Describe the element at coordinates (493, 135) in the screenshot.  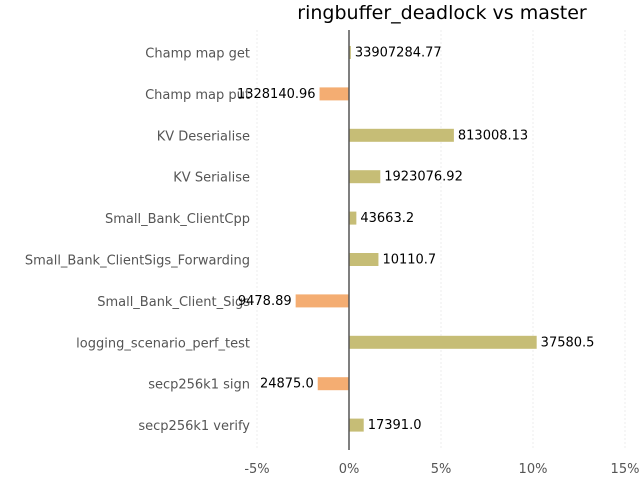
I see `data-label: 813008.13` at that location.